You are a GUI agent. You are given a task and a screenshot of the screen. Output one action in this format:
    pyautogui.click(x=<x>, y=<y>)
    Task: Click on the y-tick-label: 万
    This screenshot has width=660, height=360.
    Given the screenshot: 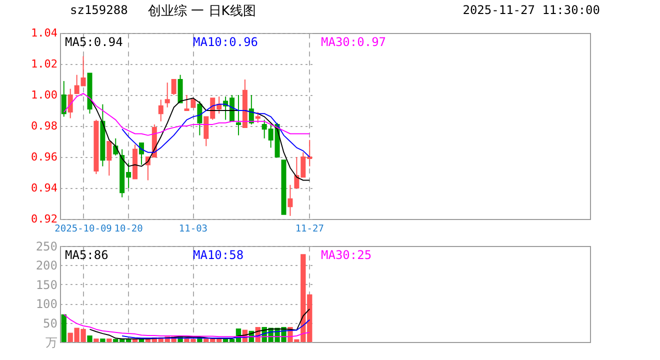 What is the action you would take?
    pyautogui.click(x=52, y=343)
    